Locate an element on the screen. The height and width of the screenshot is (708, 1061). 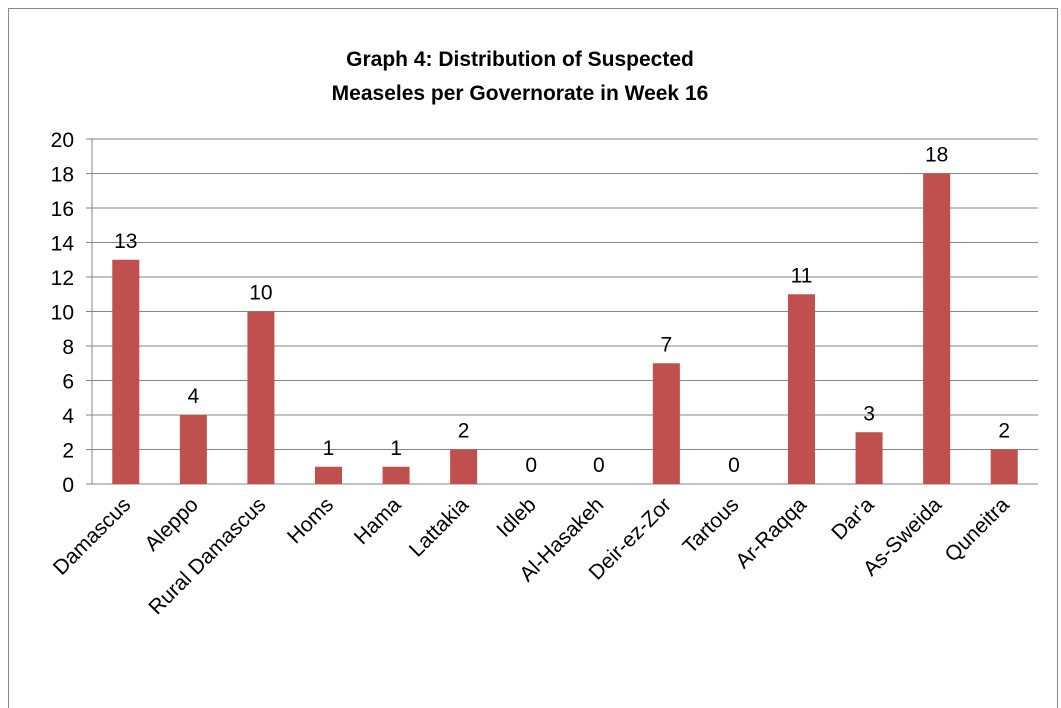
x-category-label: Lattakia is located at coordinates (439, 527).